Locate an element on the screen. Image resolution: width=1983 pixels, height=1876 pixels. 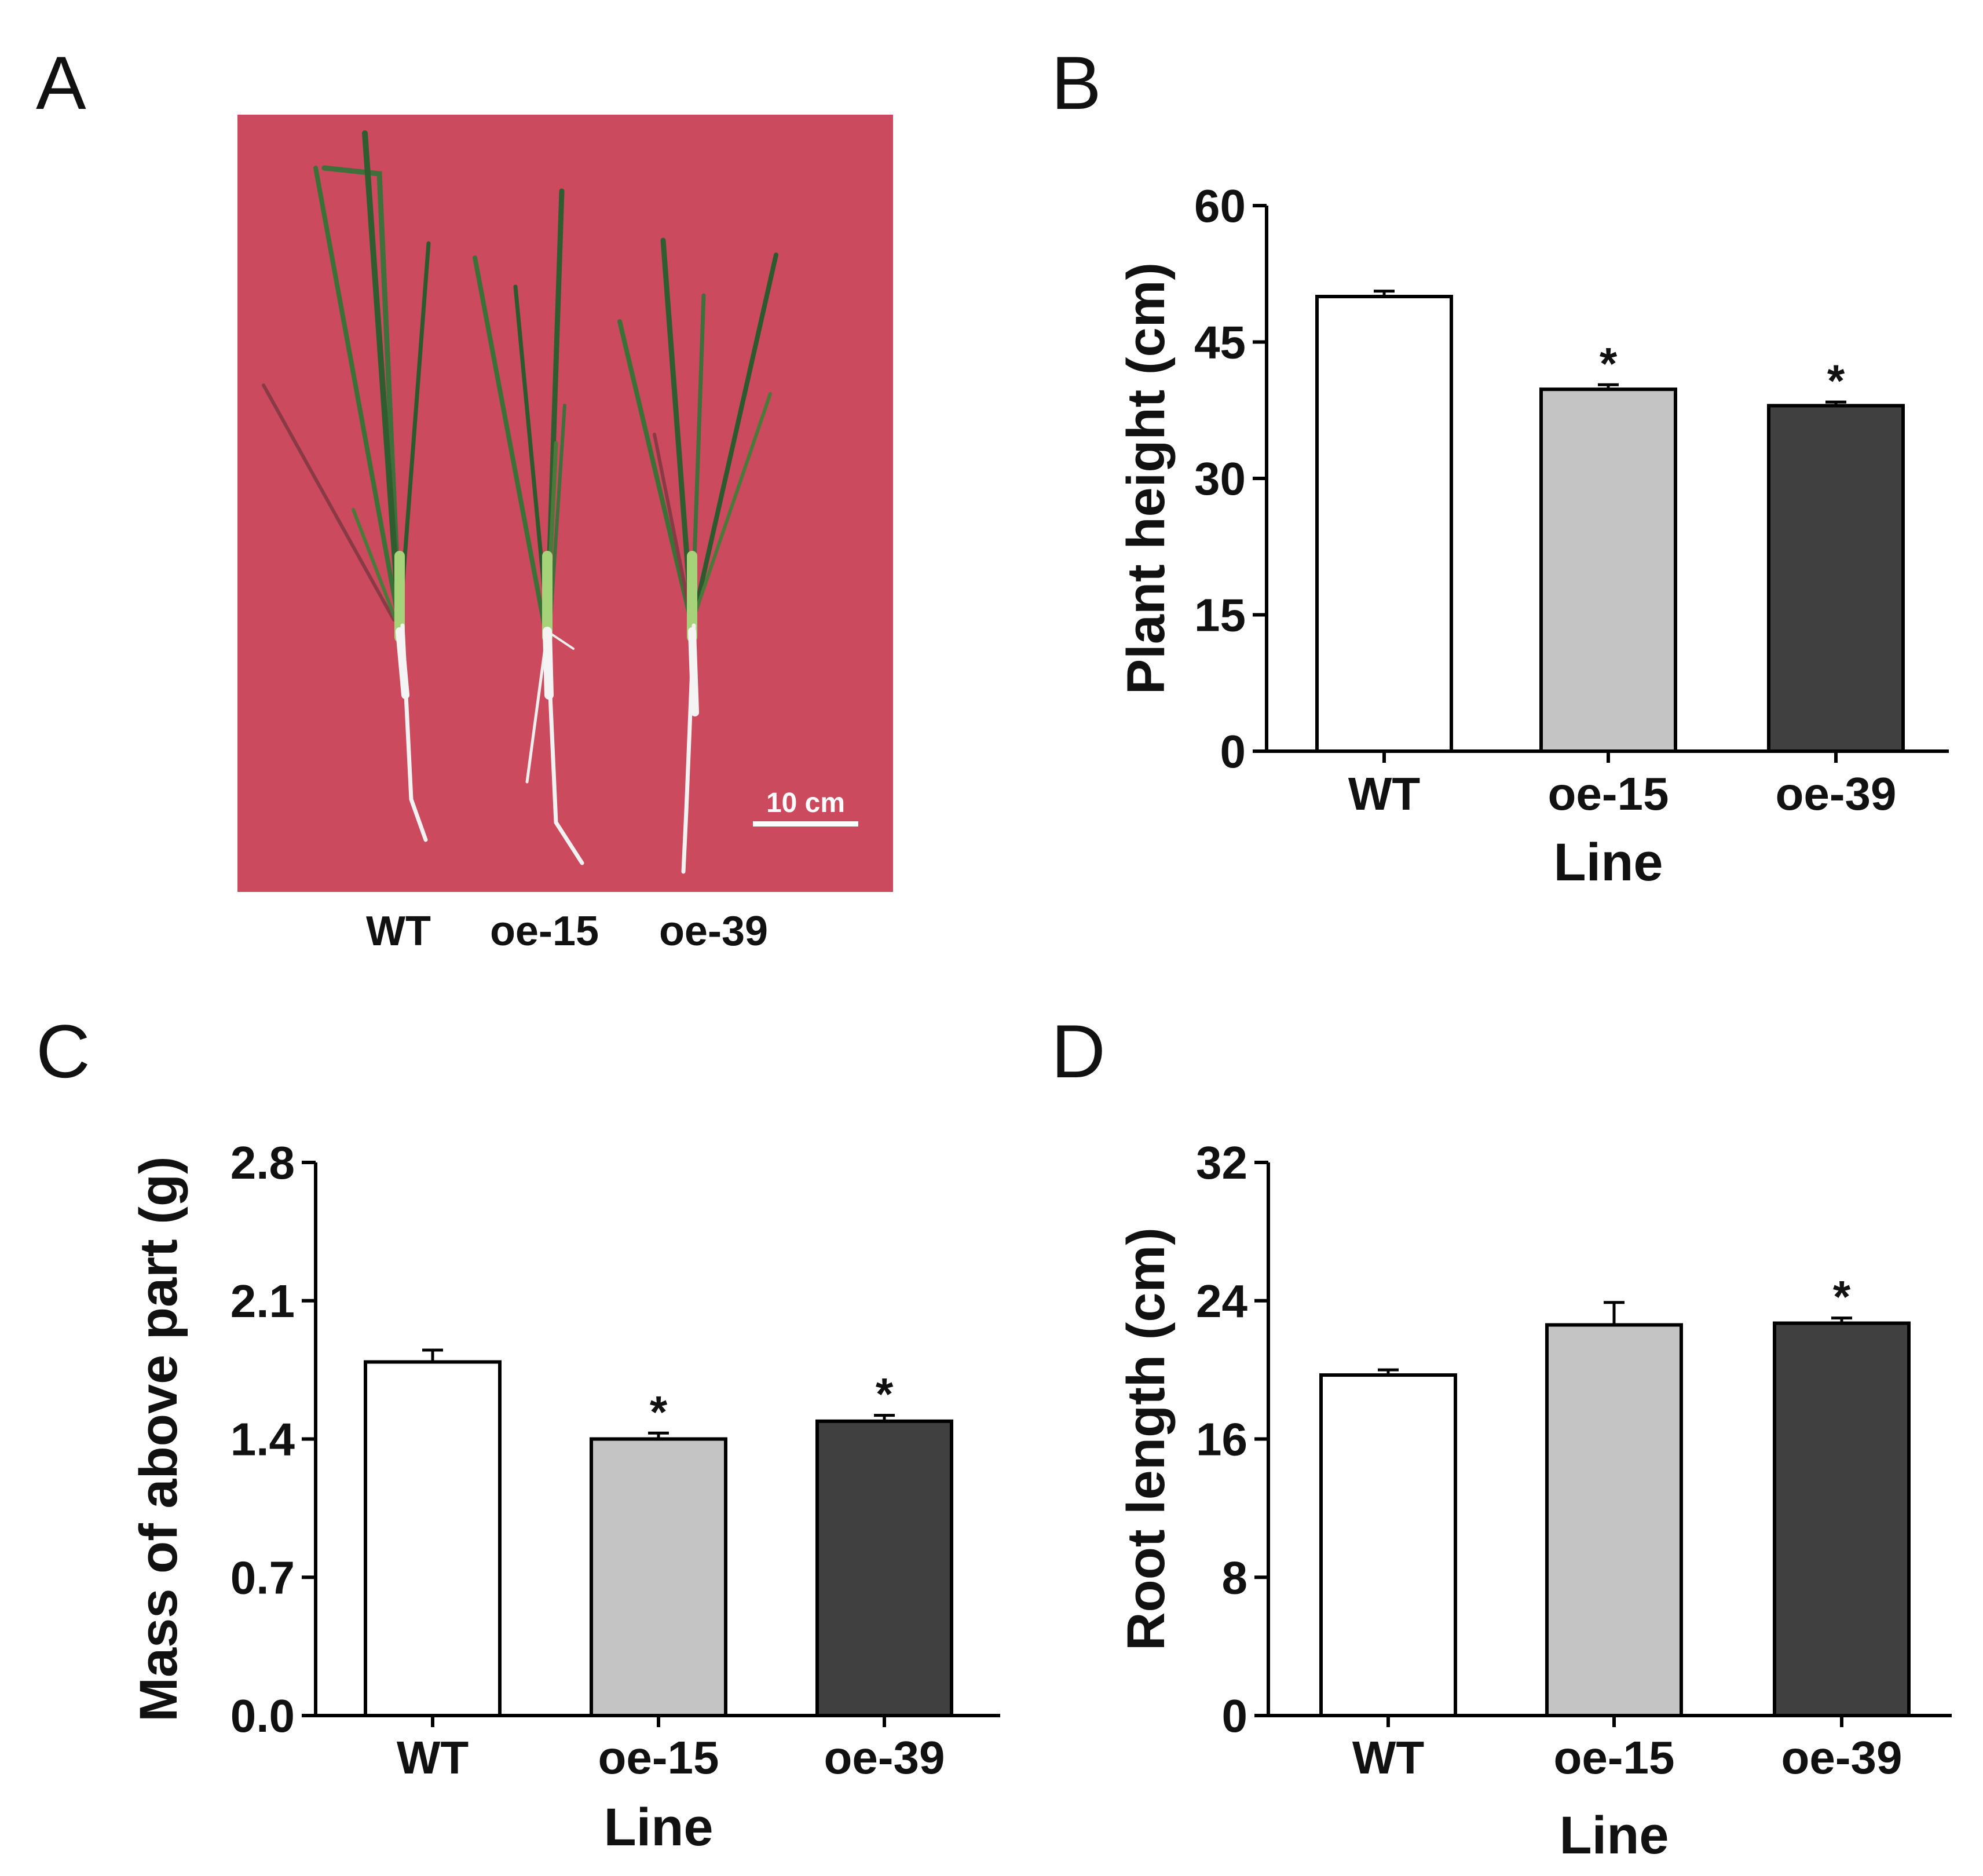
photo-label-oe39: oe-39 is located at coordinates (713, 932).